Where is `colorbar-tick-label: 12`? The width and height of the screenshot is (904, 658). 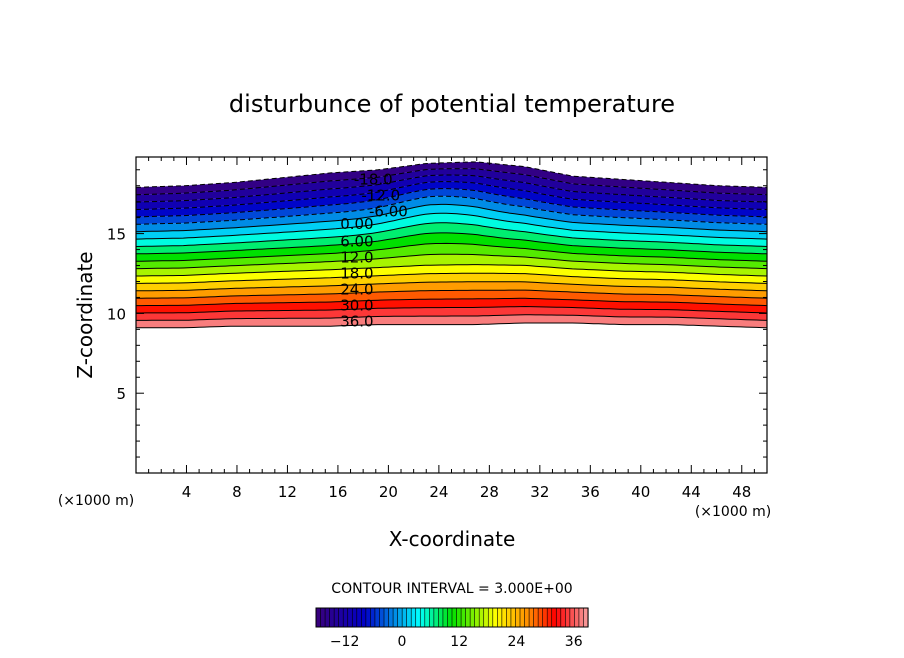 colorbar-tick-label: 12 is located at coordinates (459, 642).